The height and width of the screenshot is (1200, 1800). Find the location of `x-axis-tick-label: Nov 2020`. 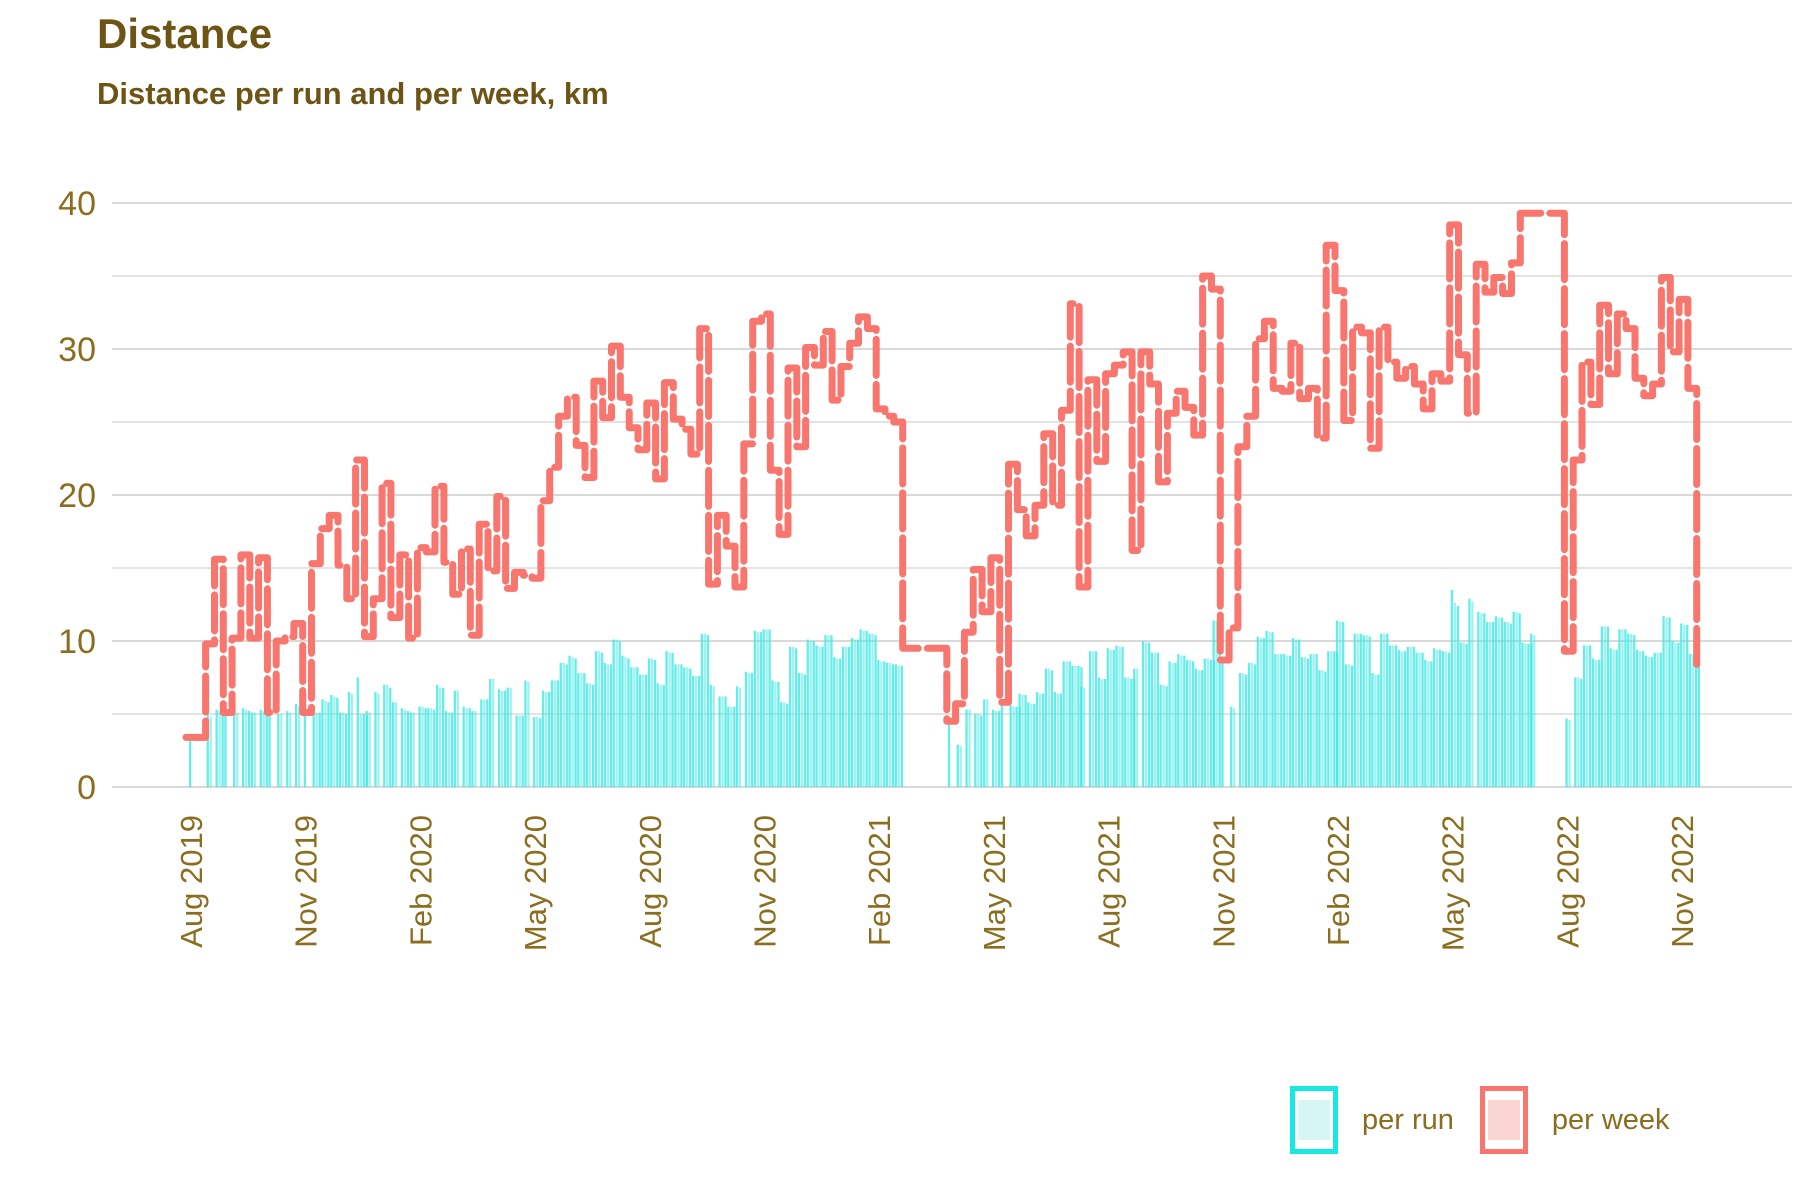

x-axis-tick-label: Nov 2020 is located at coordinates (765, 881).